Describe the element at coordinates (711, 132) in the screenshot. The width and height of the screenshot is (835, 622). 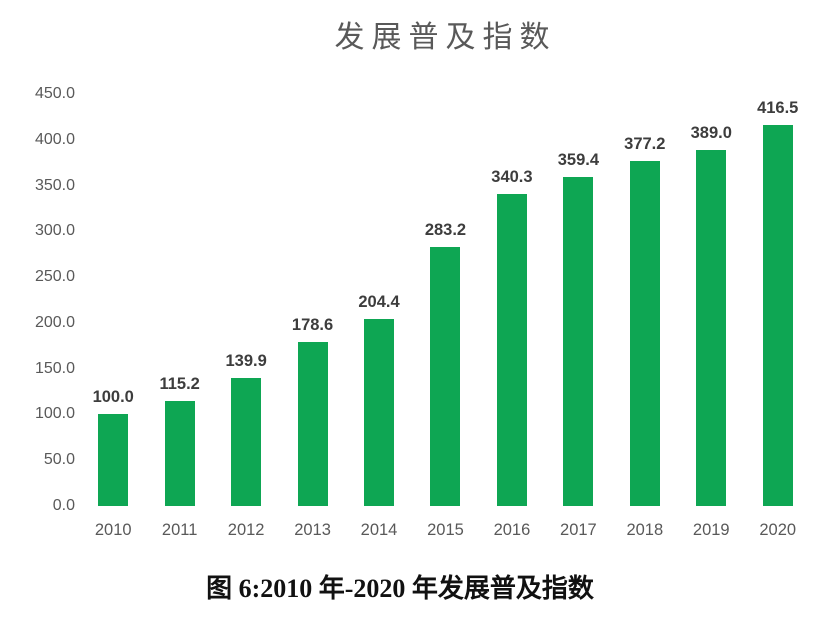
I see `bar-value-label: 389.0` at that location.